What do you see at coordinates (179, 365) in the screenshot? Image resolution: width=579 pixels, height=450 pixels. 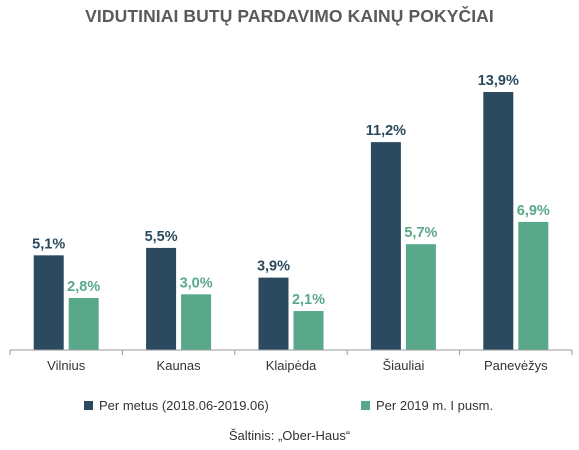 I see `x-tick-label: Kaunas` at bounding box center [179, 365].